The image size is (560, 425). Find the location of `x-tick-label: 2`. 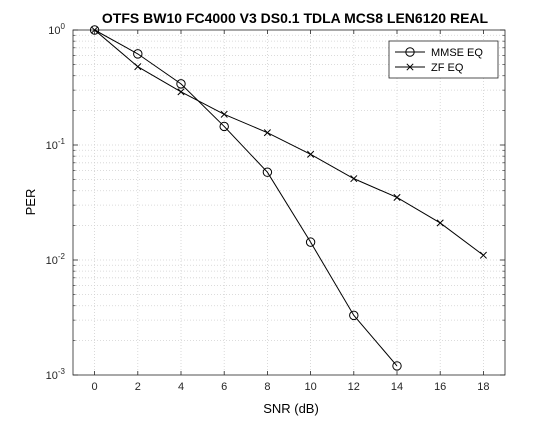

x-tick-label: 2 is located at coordinates (138, 387).